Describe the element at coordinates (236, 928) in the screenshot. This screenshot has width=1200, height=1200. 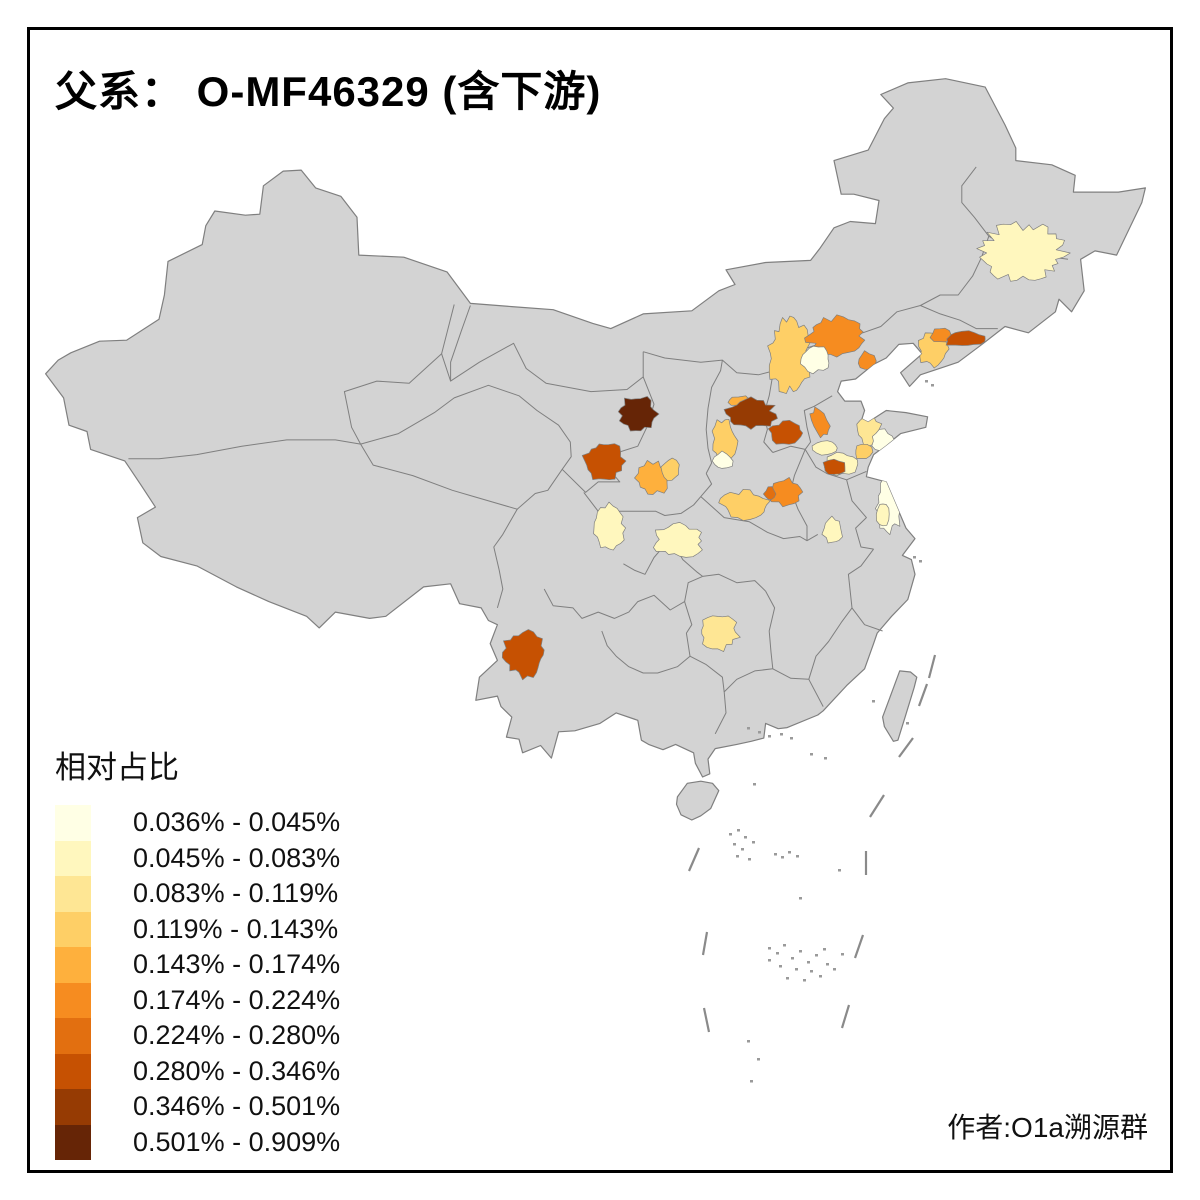
I see `legend-label: 0.119% - 0.143%` at that location.